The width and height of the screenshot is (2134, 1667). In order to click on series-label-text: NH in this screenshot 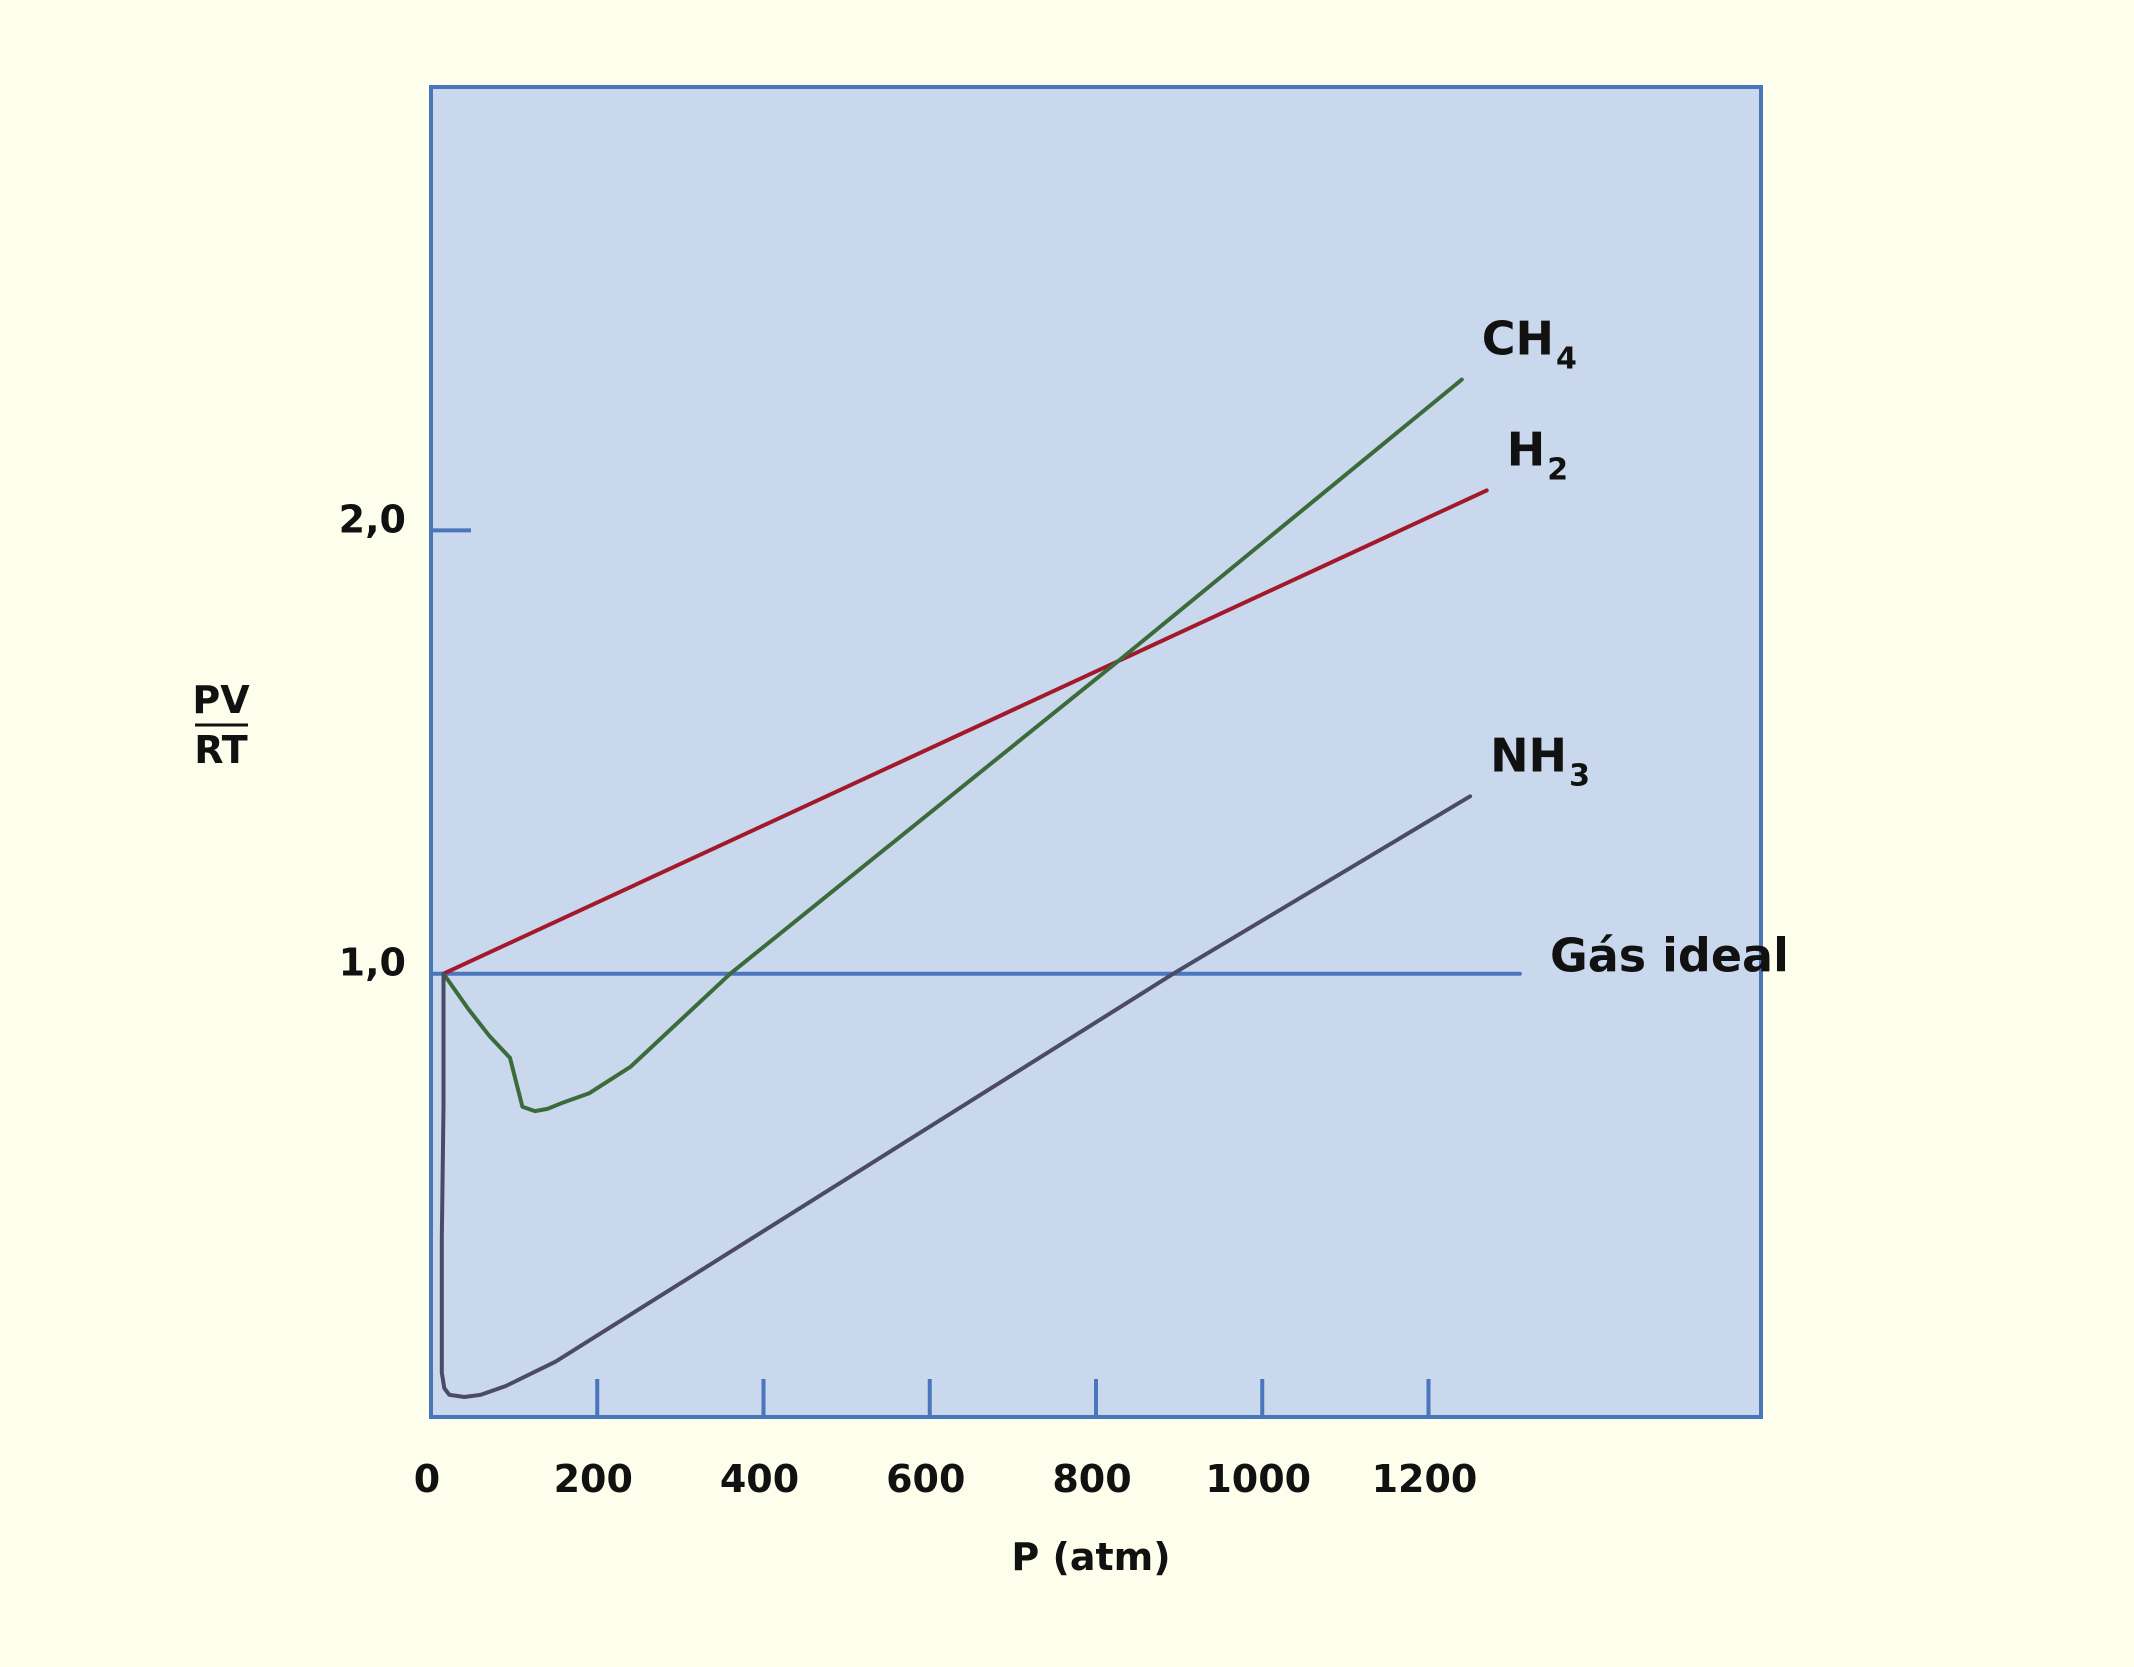, I will do `click(1528, 755)`.